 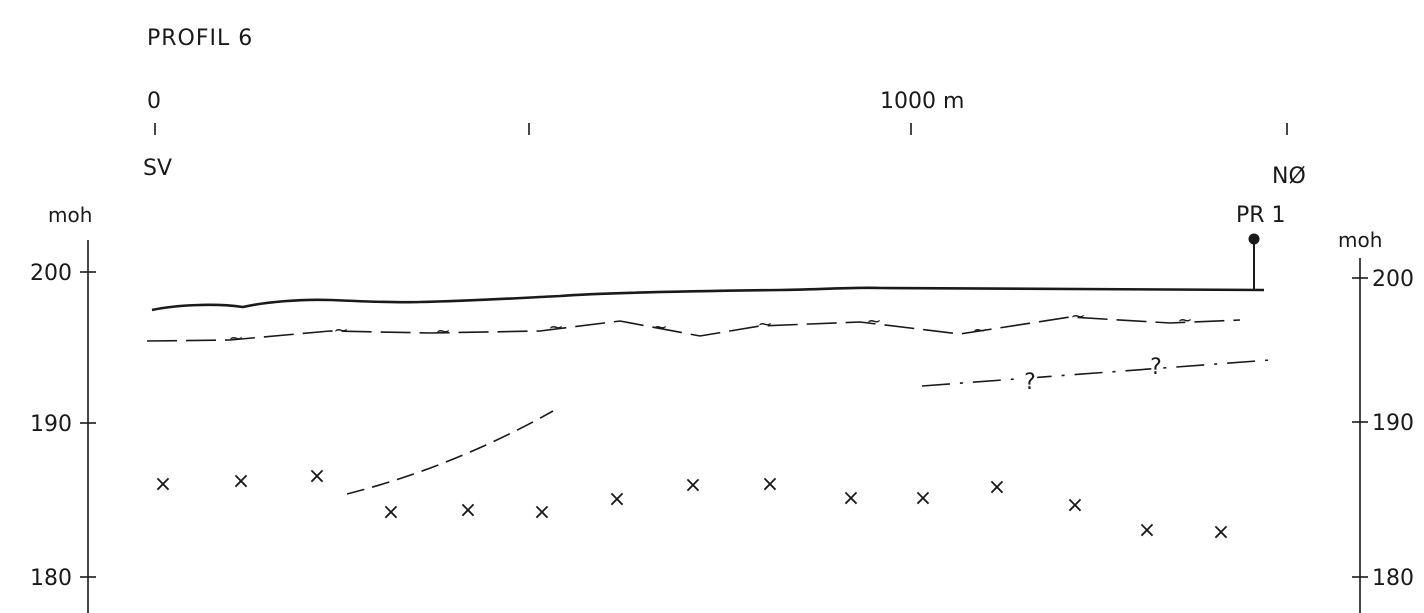 What do you see at coordinates (692, 504) in the screenshot?
I see `bedrock-markers: × × × × × × × × × × × × × × ×` at bounding box center [692, 504].